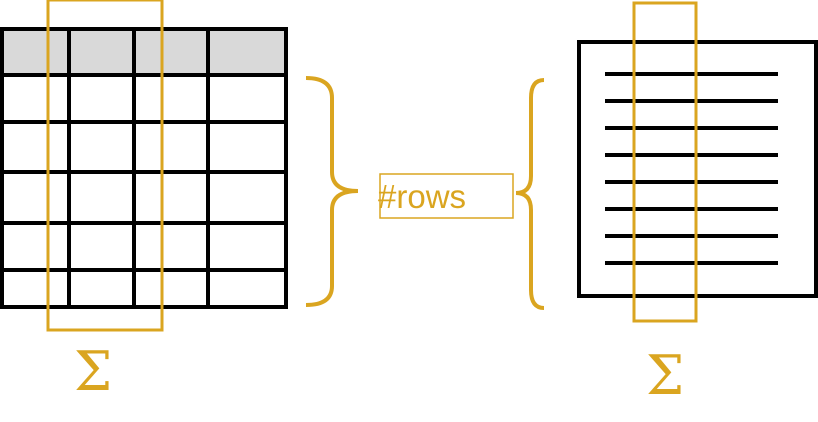 This screenshot has height=422, width=818. What do you see at coordinates (422, 196) in the screenshot?
I see `rows-label: #rows` at bounding box center [422, 196].